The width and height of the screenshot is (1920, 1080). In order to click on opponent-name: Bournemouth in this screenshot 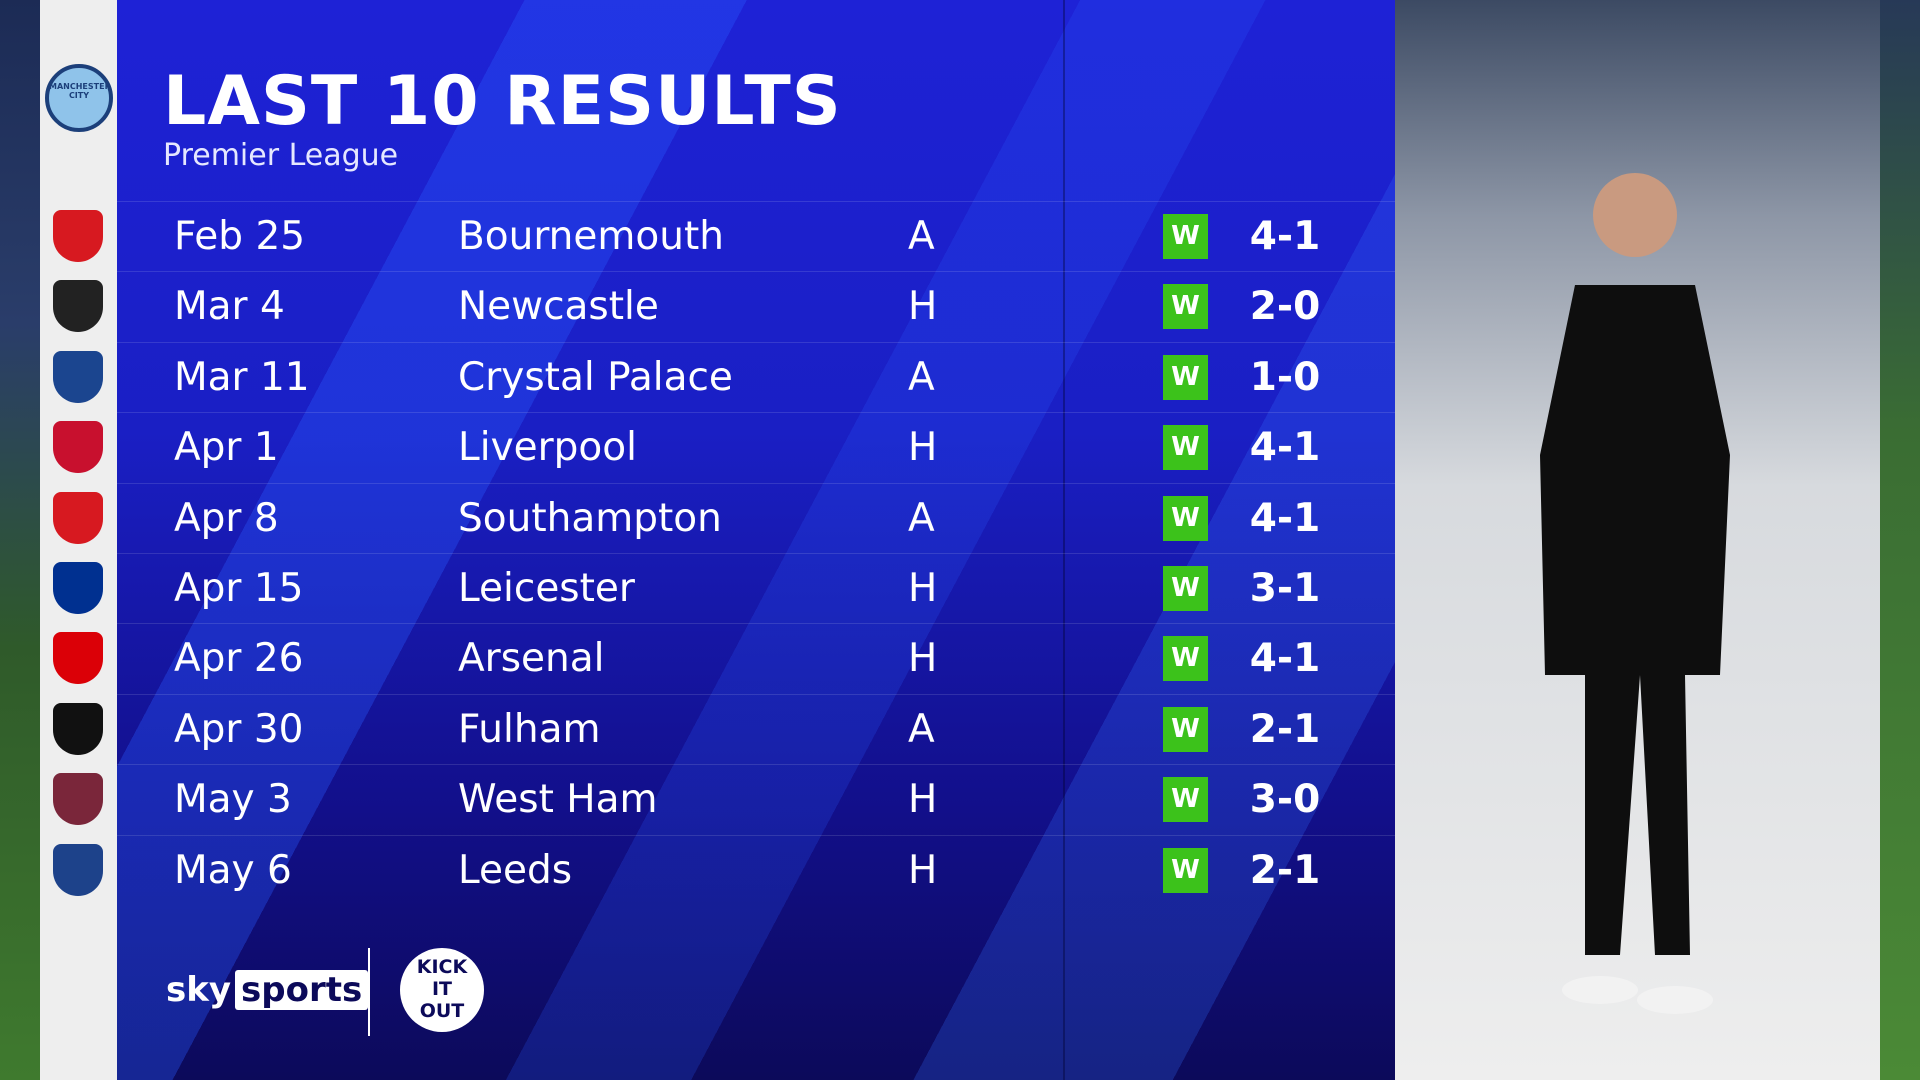, I will do `click(591, 236)`.